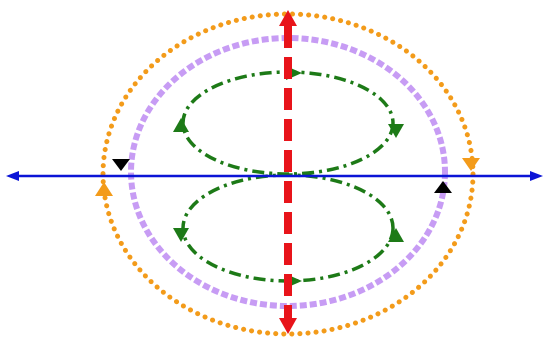 The width and height of the screenshot is (549, 337). Describe the element at coordinates (471, 164) in the screenshot. I see `orange-arrowhead-right-down` at that location.